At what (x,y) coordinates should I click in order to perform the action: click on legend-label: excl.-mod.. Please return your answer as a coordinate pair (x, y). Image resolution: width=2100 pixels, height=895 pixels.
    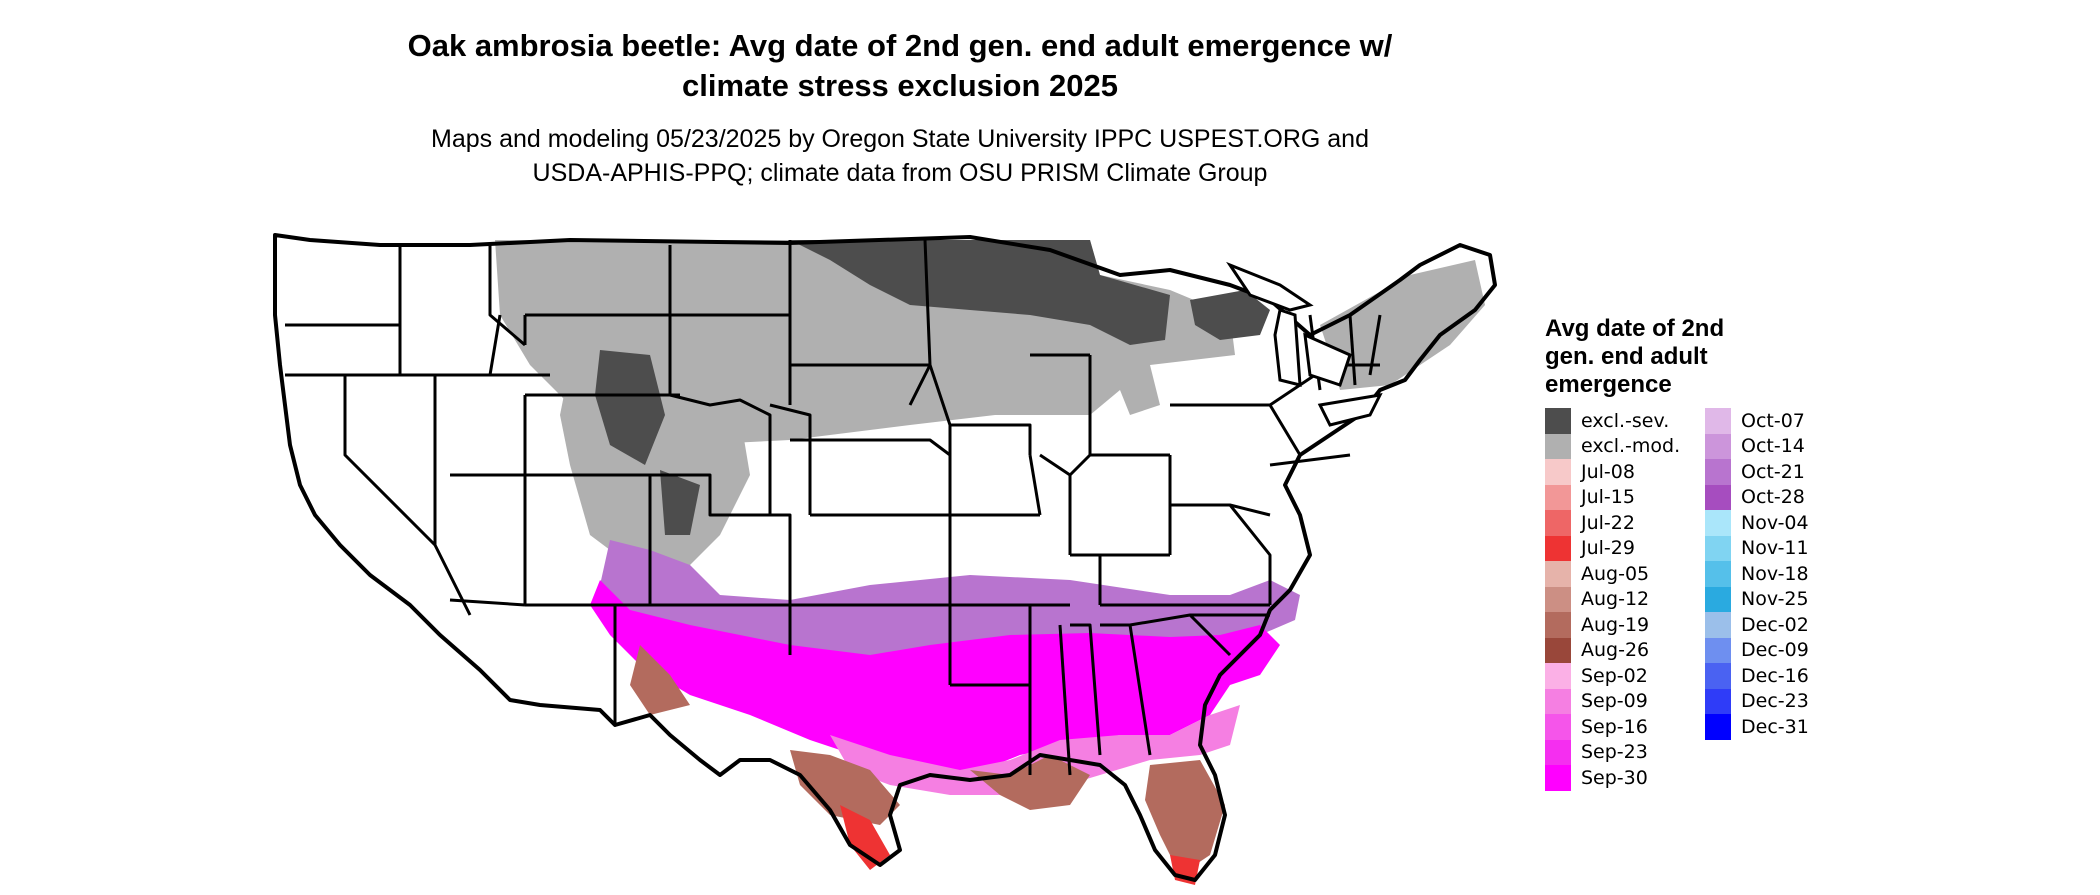
    Looking at the image, I should click on (1631, 446).